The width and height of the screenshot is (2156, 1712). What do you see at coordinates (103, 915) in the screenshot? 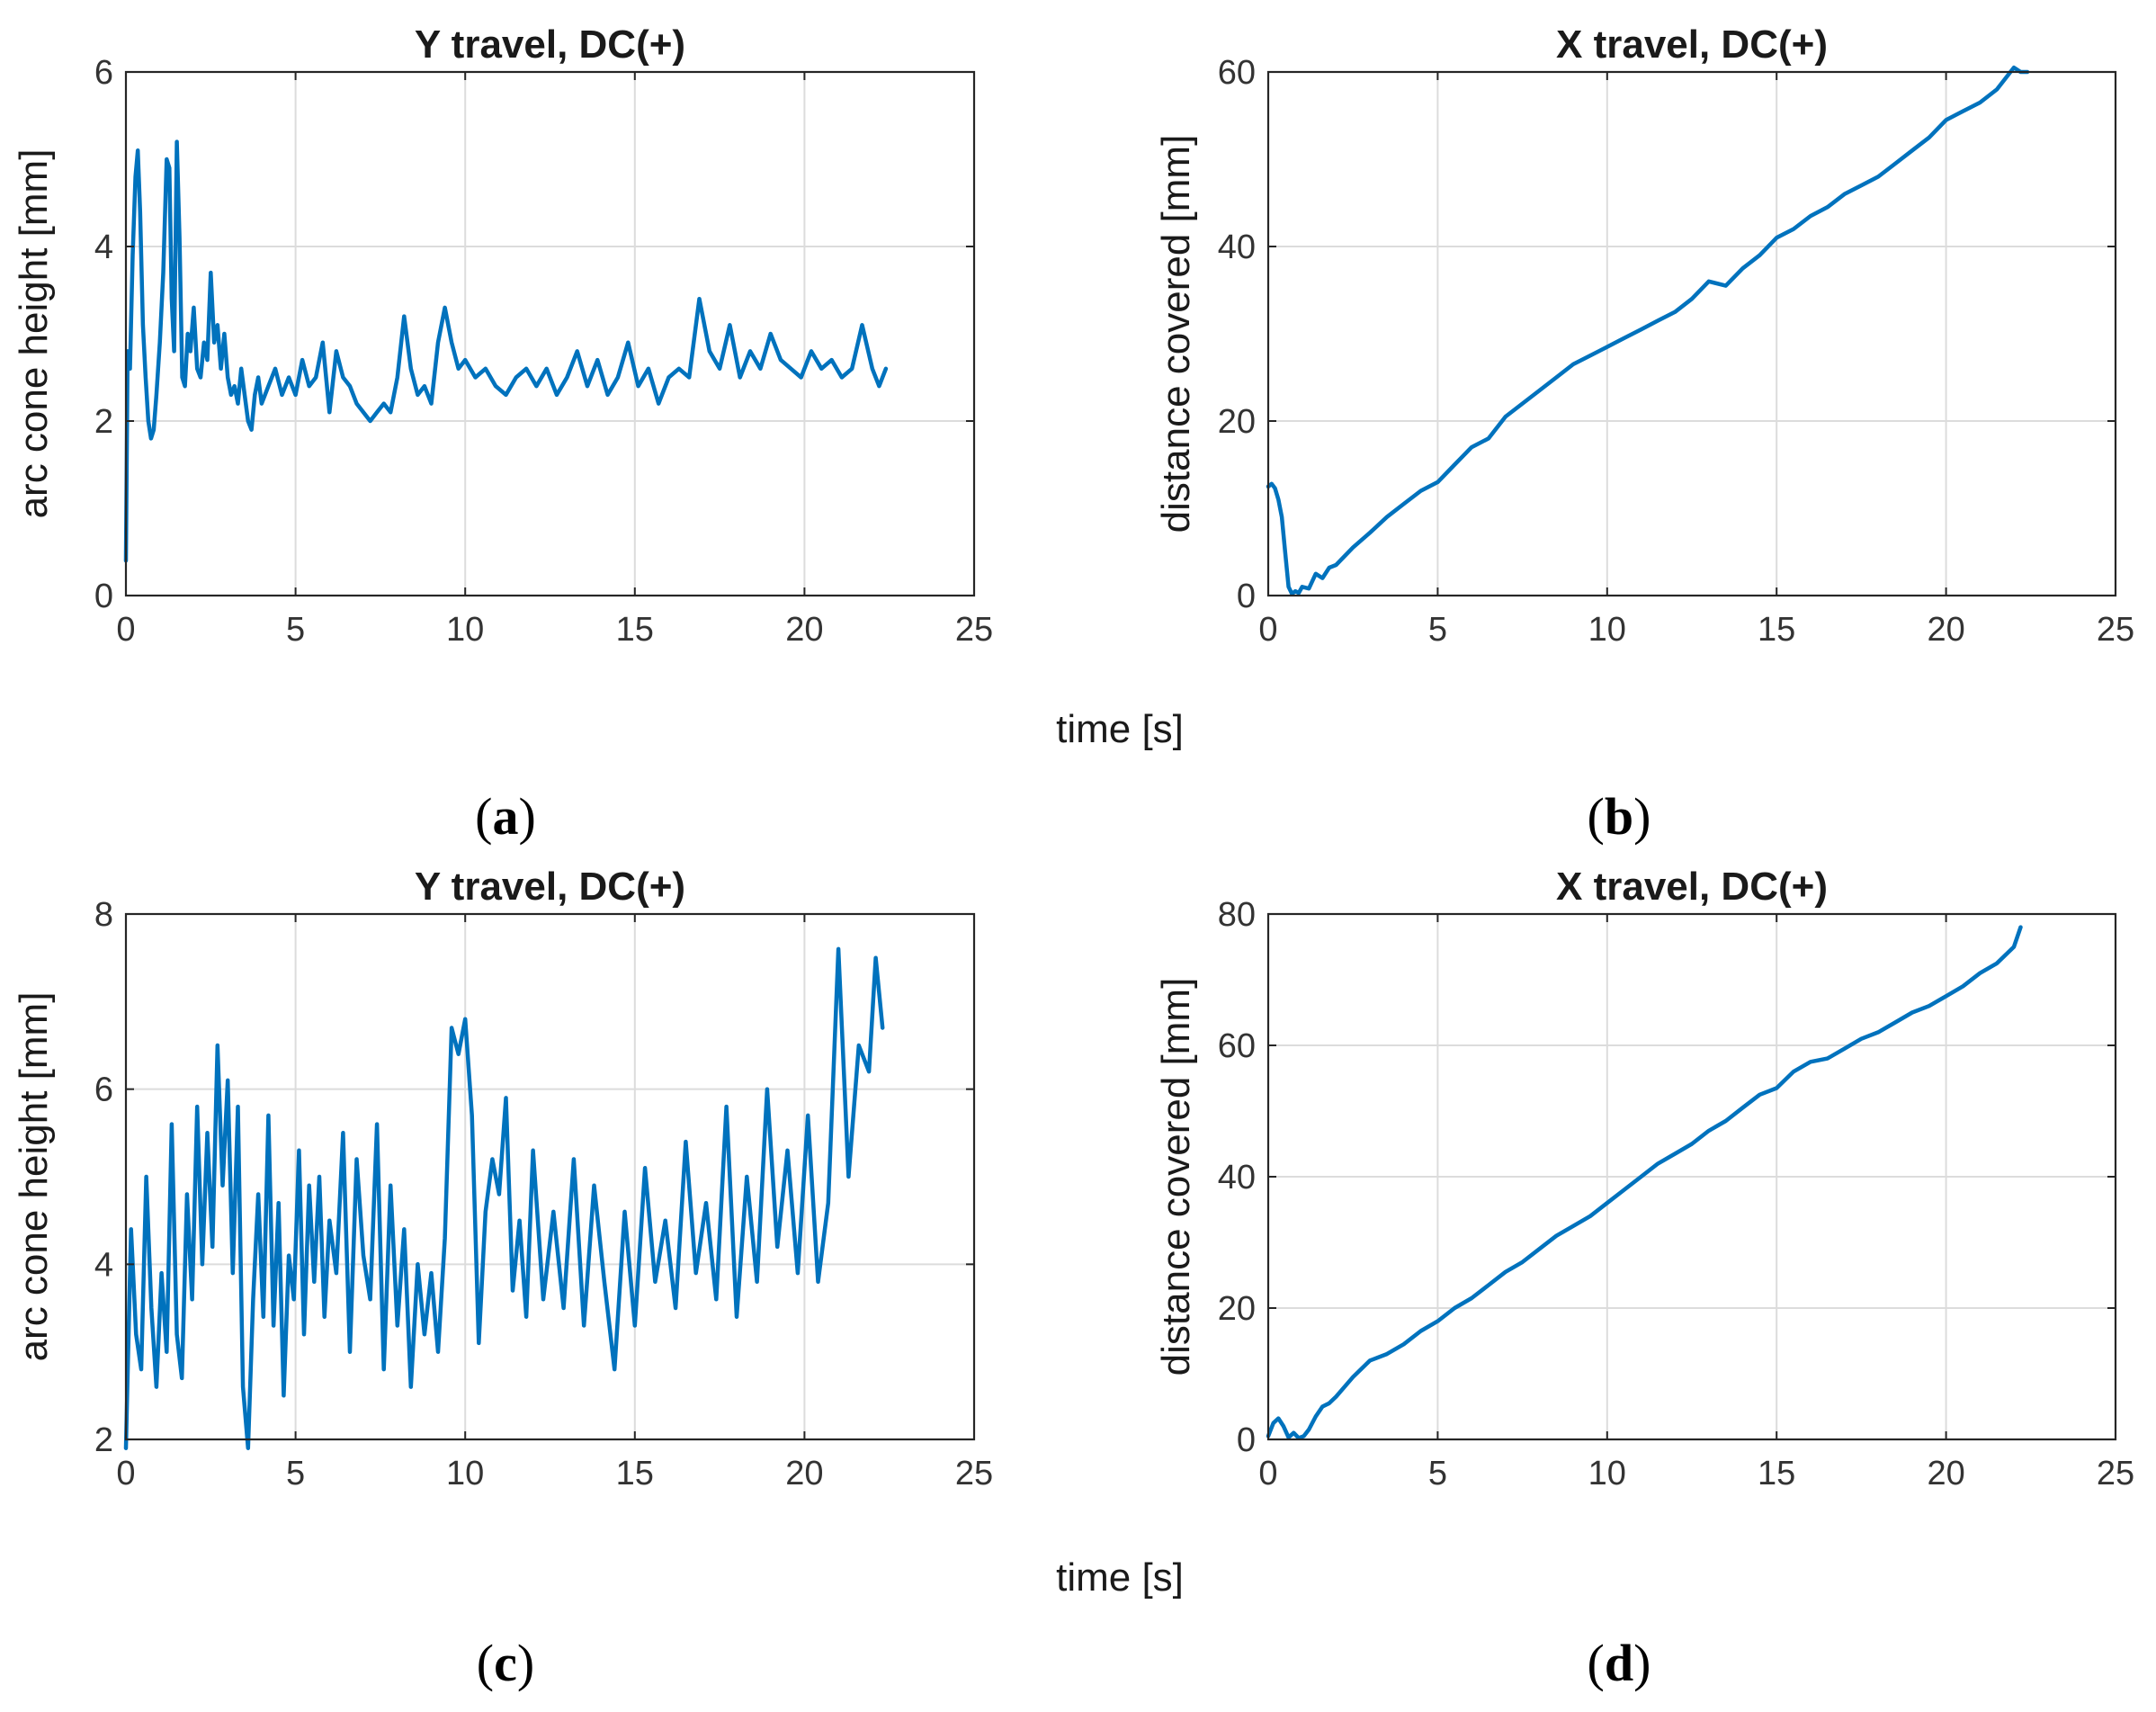
I see `y-tick-label: 8` at bounding box center [103, 915].